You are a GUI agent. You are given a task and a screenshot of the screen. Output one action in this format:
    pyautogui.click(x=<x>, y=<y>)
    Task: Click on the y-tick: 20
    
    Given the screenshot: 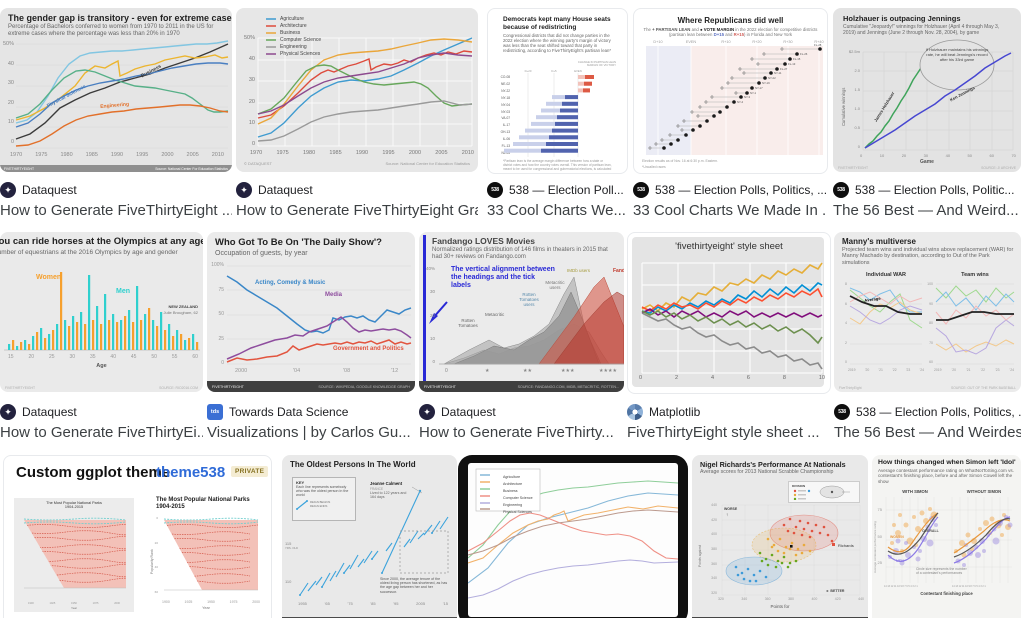 What is the action you would take?
    pyautogui.click(x=156, y=542)
    